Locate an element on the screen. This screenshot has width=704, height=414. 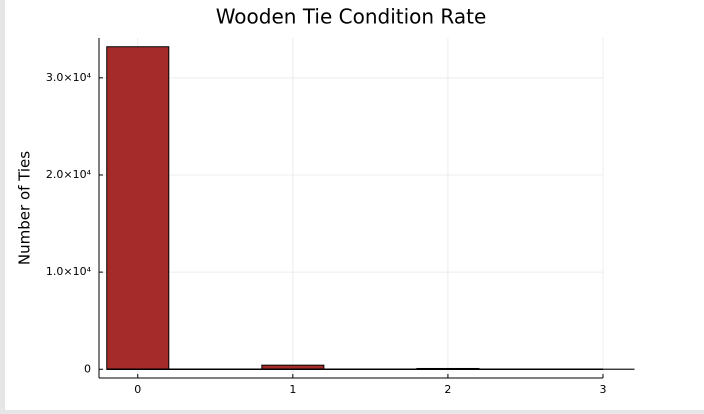
y-tick-label: 0 is located at coordinates (87, 368).